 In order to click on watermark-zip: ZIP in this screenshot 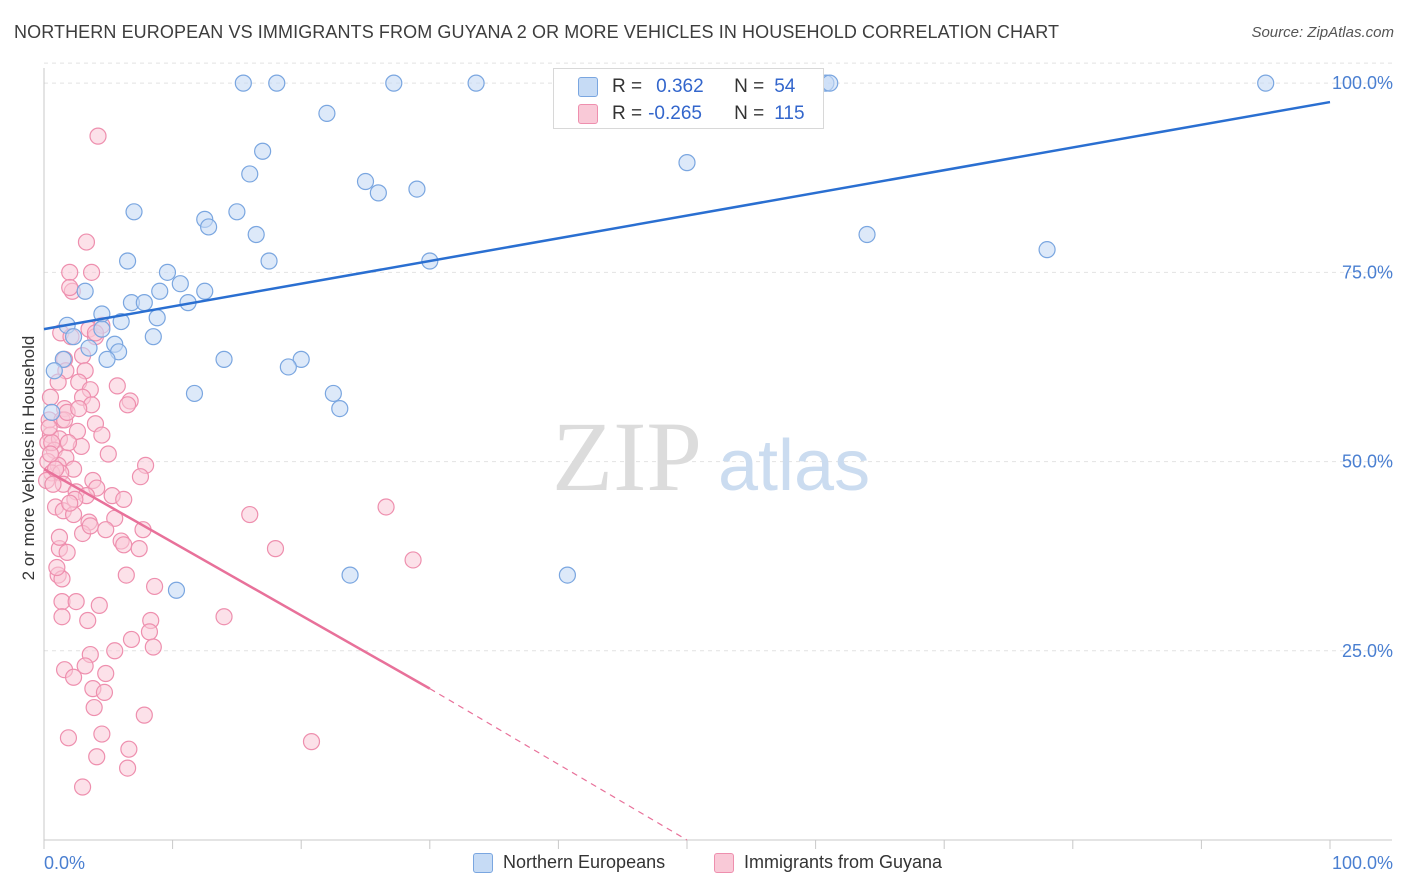, I will do `click(627, 456)`.